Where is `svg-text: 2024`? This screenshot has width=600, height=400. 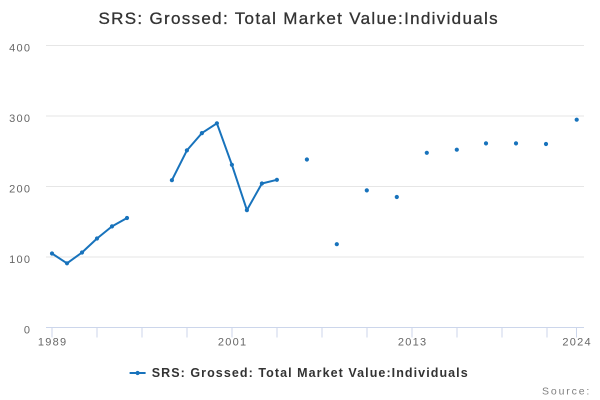 svg-text: 2024 is located at coordinates (576, 342).